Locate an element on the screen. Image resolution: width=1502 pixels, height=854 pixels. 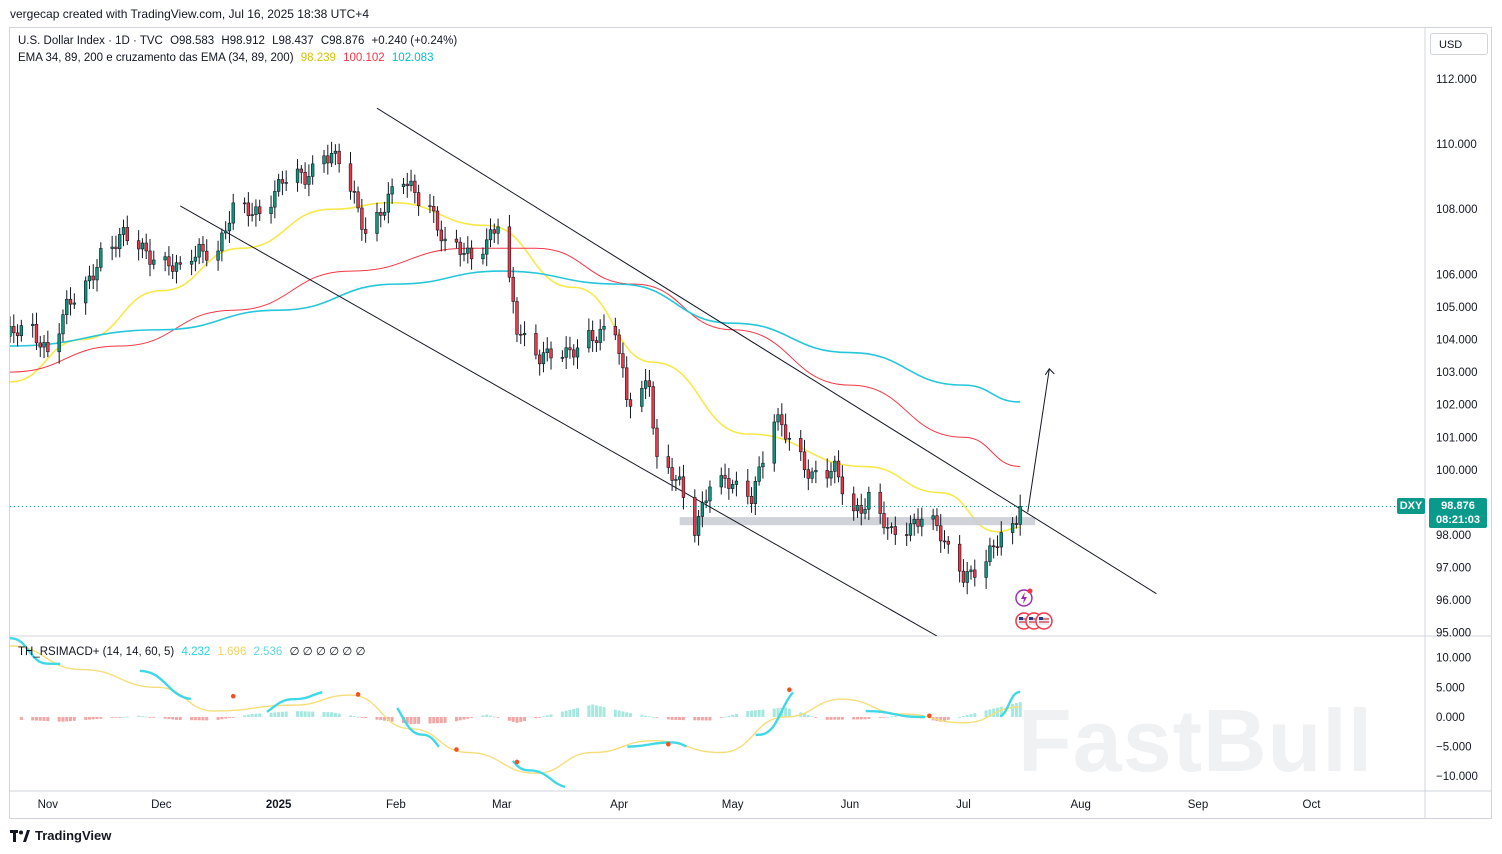
price-tick-label: 96.000 is located at coordinates (1453, 601).